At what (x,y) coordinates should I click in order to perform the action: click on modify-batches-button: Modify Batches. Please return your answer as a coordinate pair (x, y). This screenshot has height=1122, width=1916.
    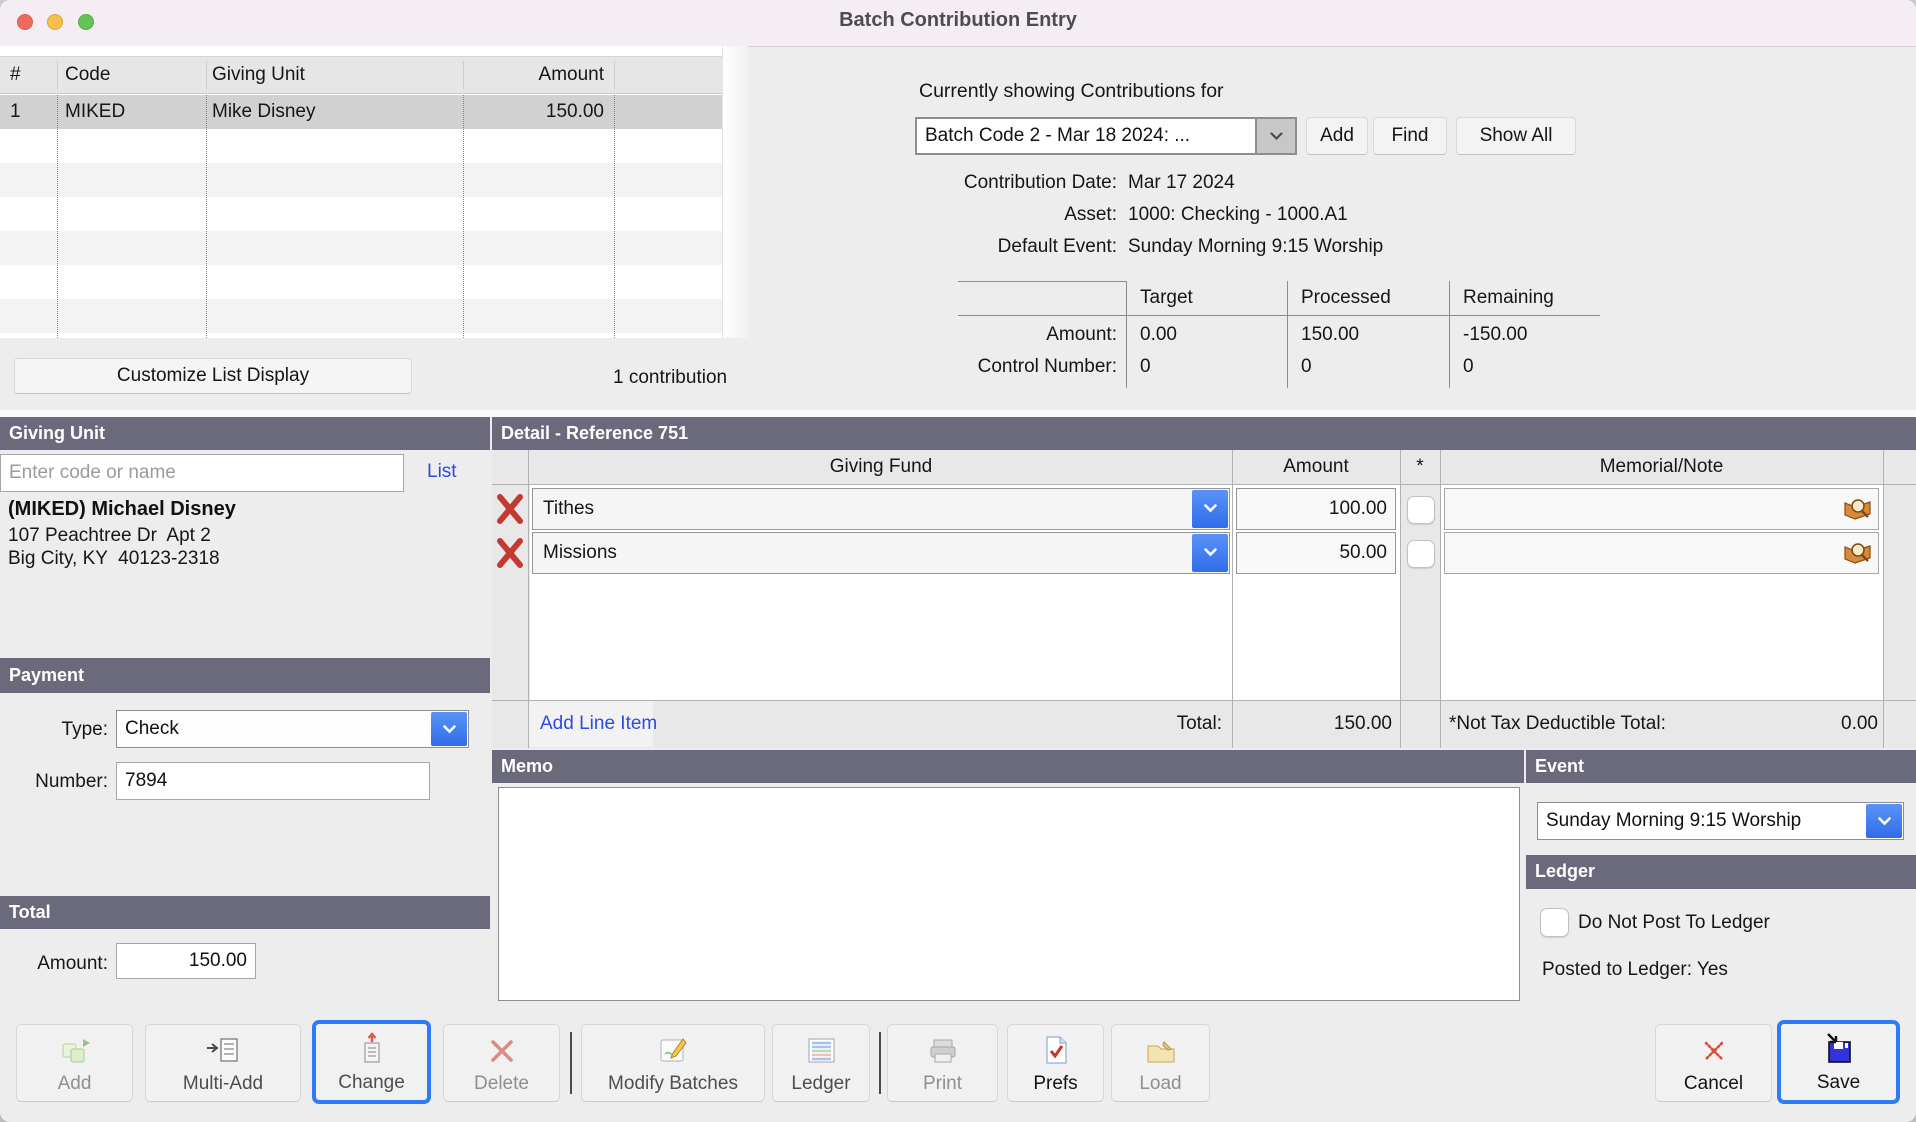
    Looking at the image, I should click on (673, 1063).